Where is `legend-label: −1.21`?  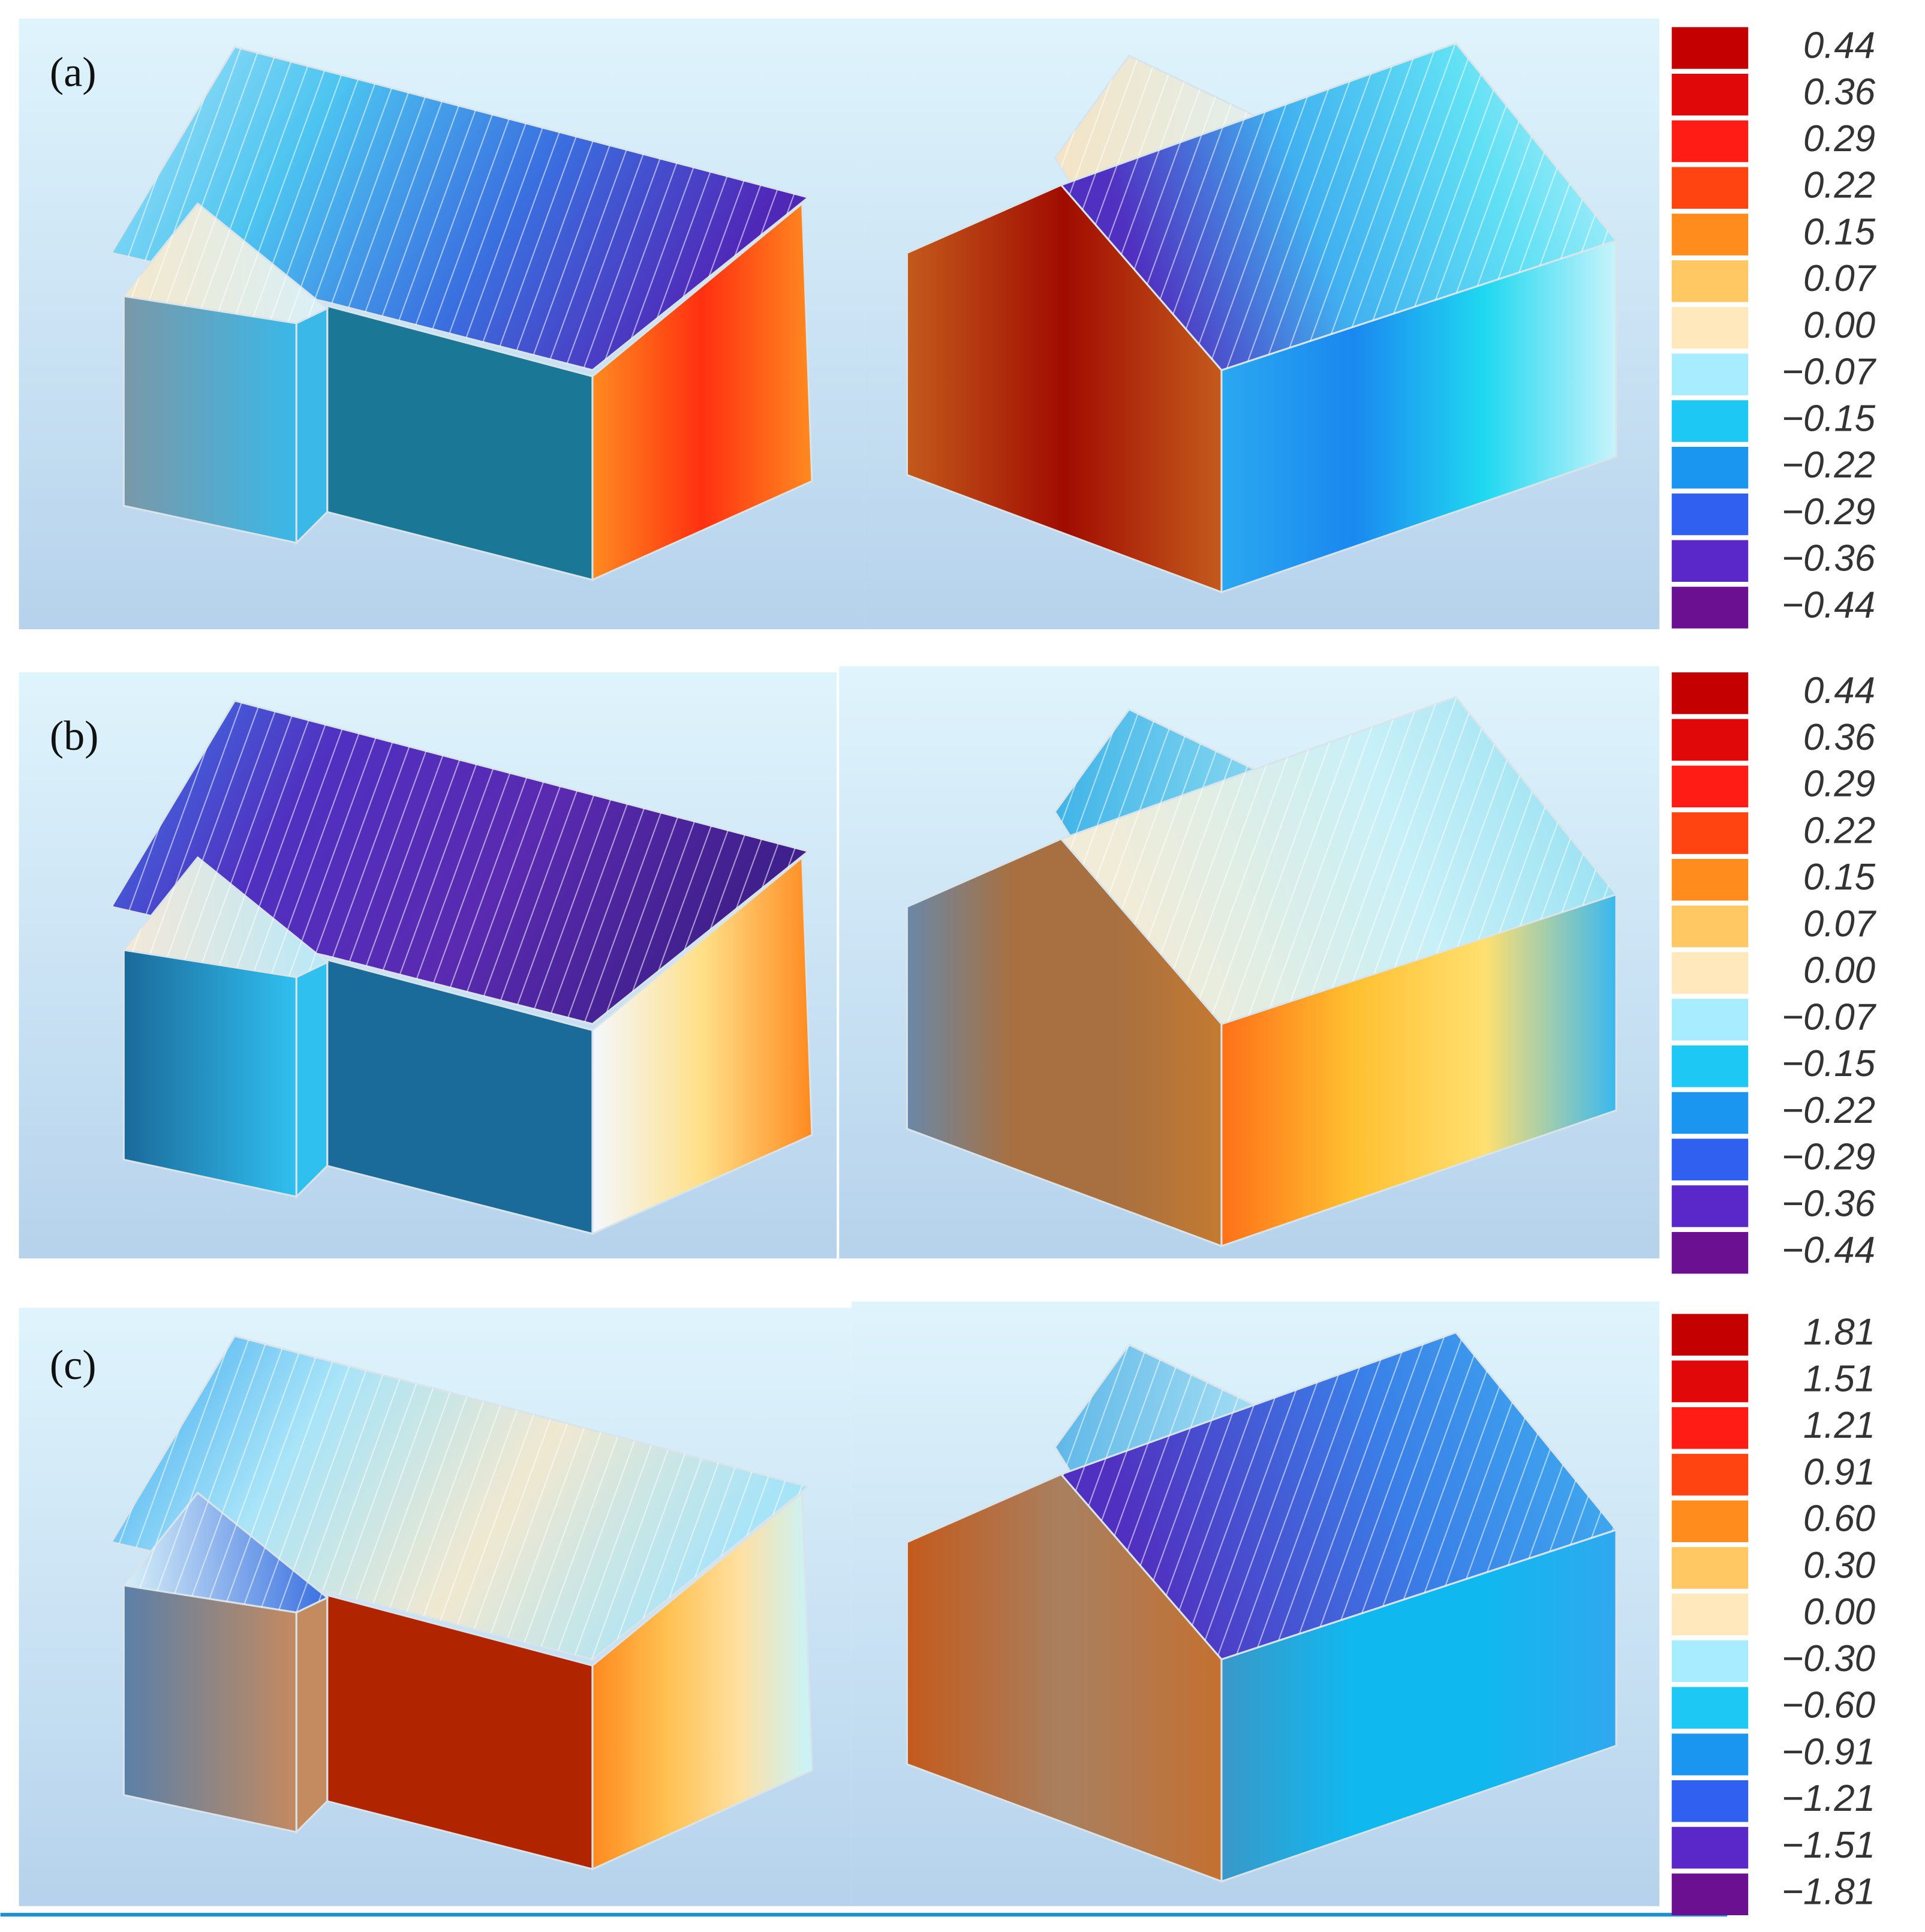 legend-label: −1.21 is located at coordinates (1828, 1798).